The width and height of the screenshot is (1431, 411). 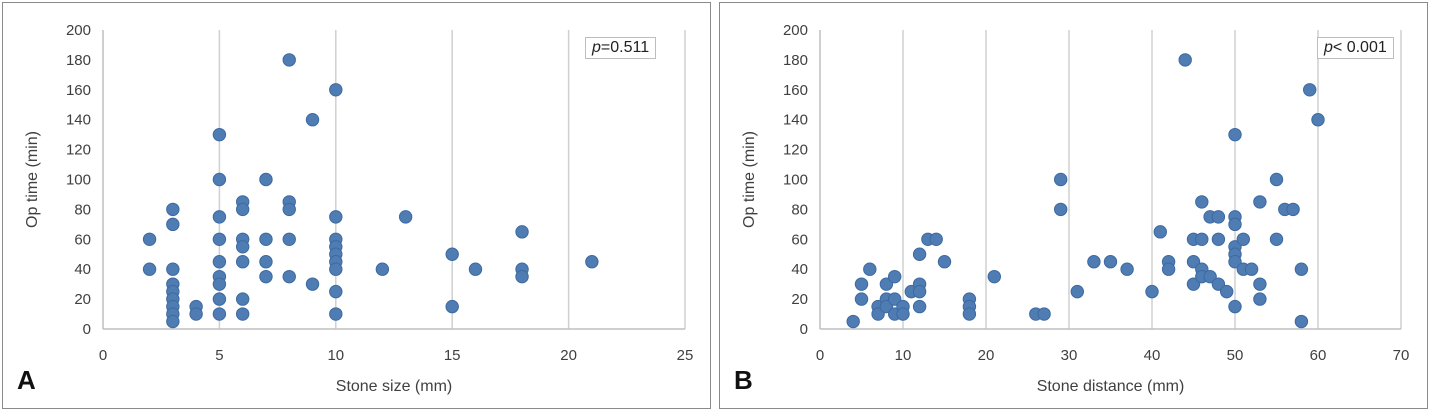 I want to click on y-tick-label: 120, so click(x=795, y=150).